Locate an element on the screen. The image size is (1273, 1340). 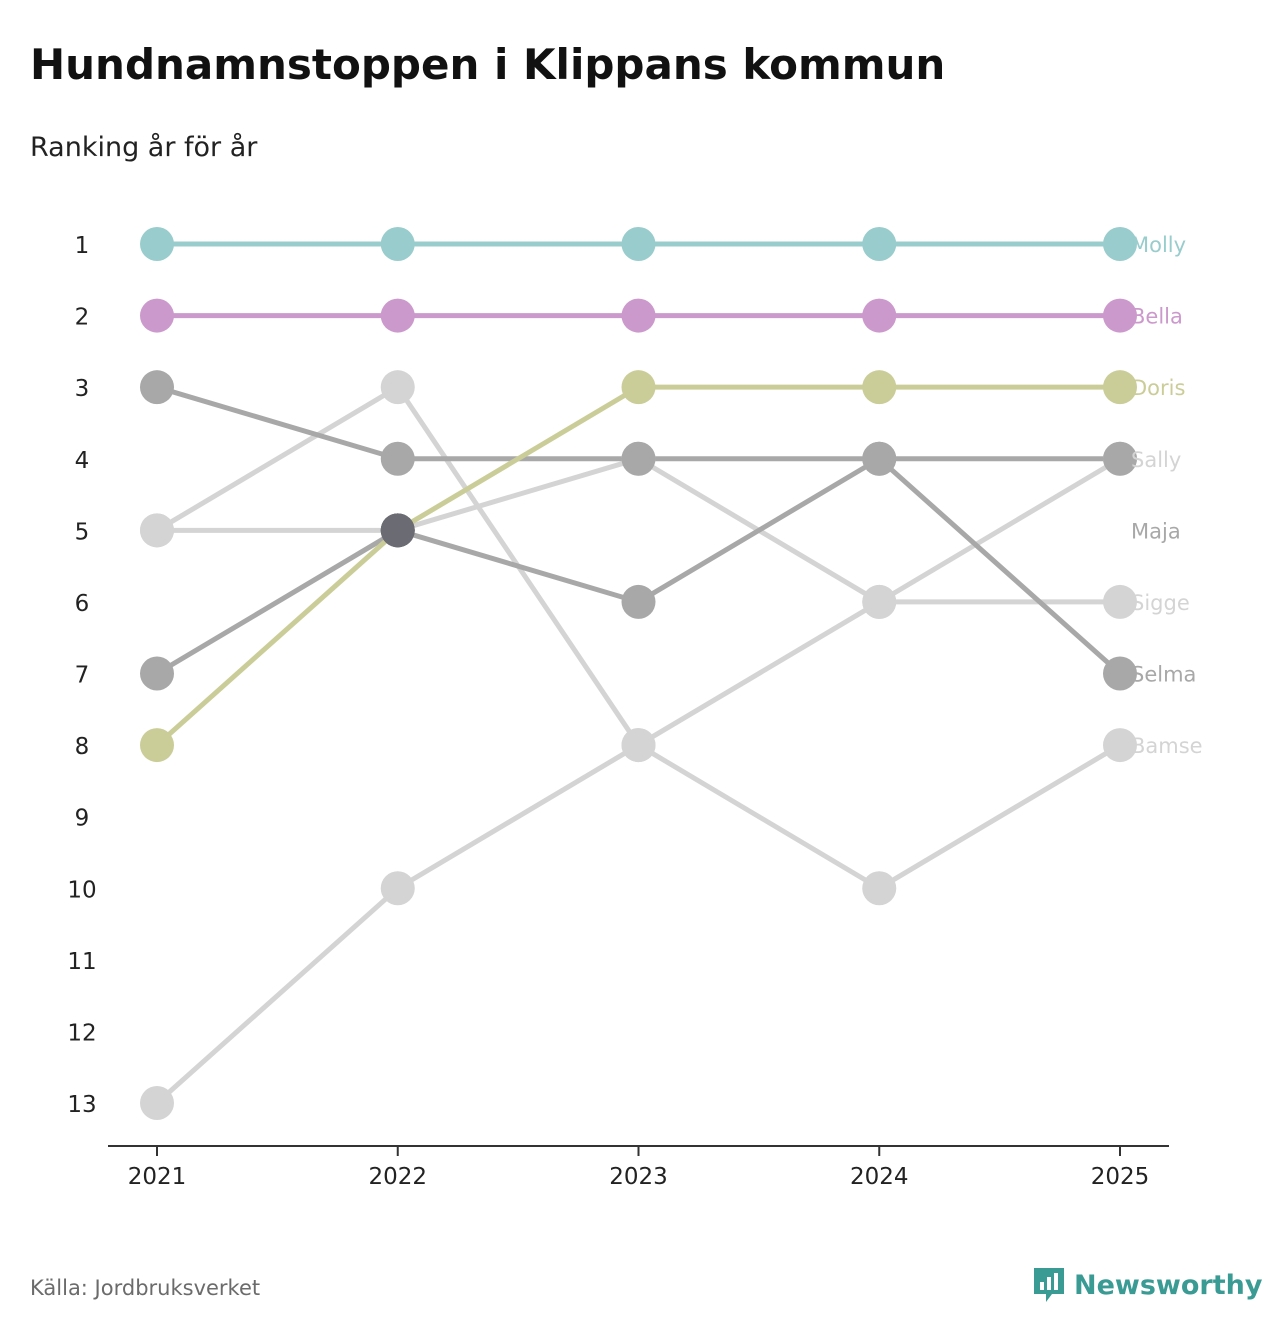
point-sally-2022 is located at coordinates (397, 387).